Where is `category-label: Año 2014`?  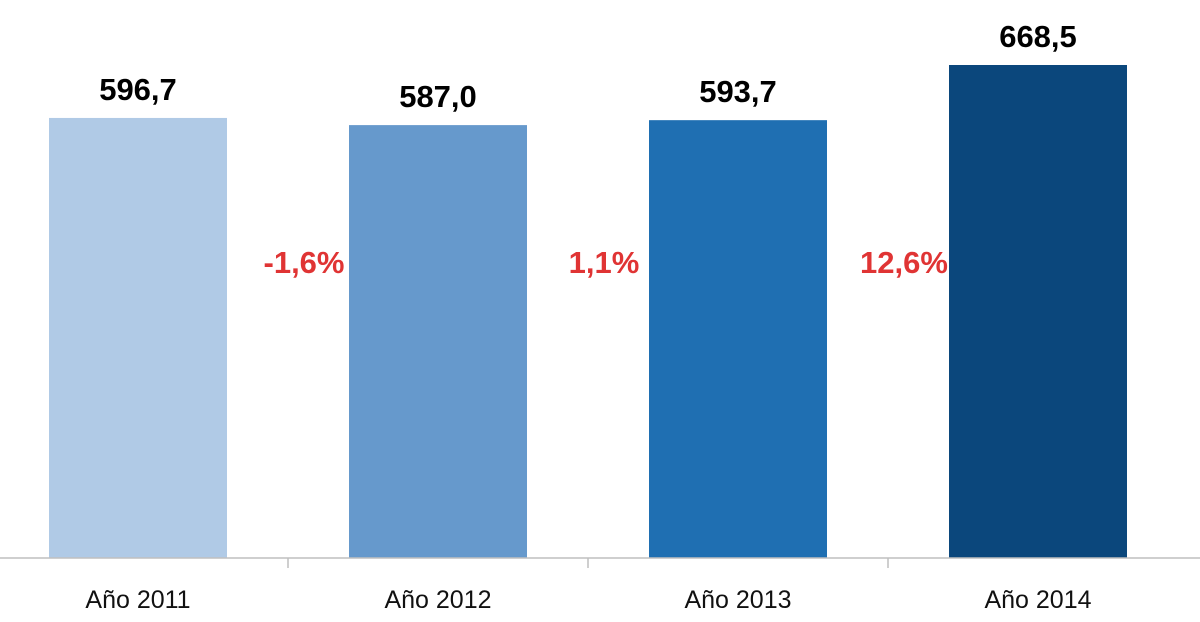 category-label: Año 2014 is located at coordinates (1037, 600).